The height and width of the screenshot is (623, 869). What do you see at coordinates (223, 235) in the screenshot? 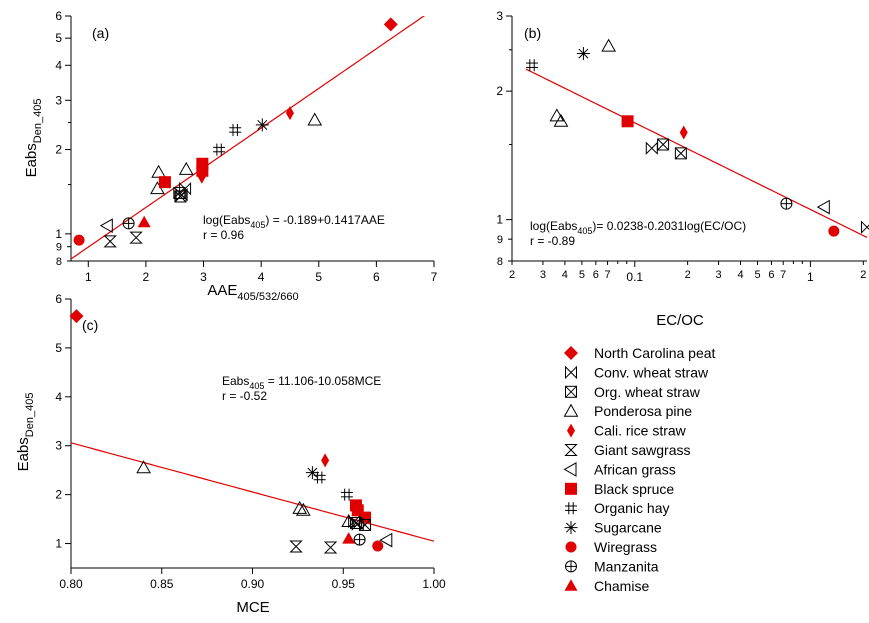
I see `correlation-r: r = 0.96` at bounding box center [223, 235].